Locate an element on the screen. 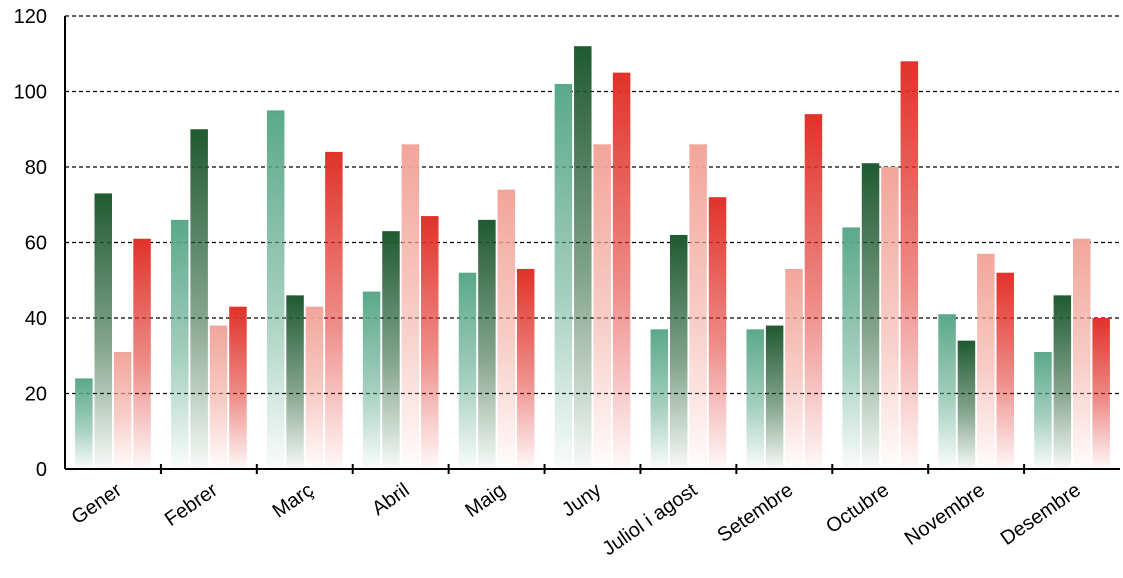  category-label: Novembre is located at coordinates (945, 514).